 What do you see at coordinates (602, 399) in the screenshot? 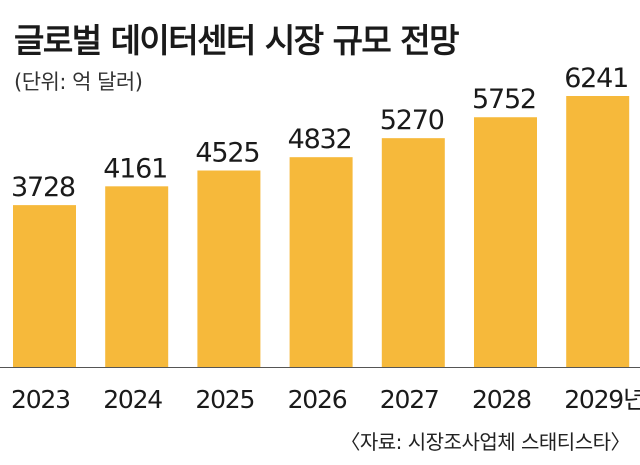
I see `x-tick-label: 2029년` at bounding box center [602, 399].